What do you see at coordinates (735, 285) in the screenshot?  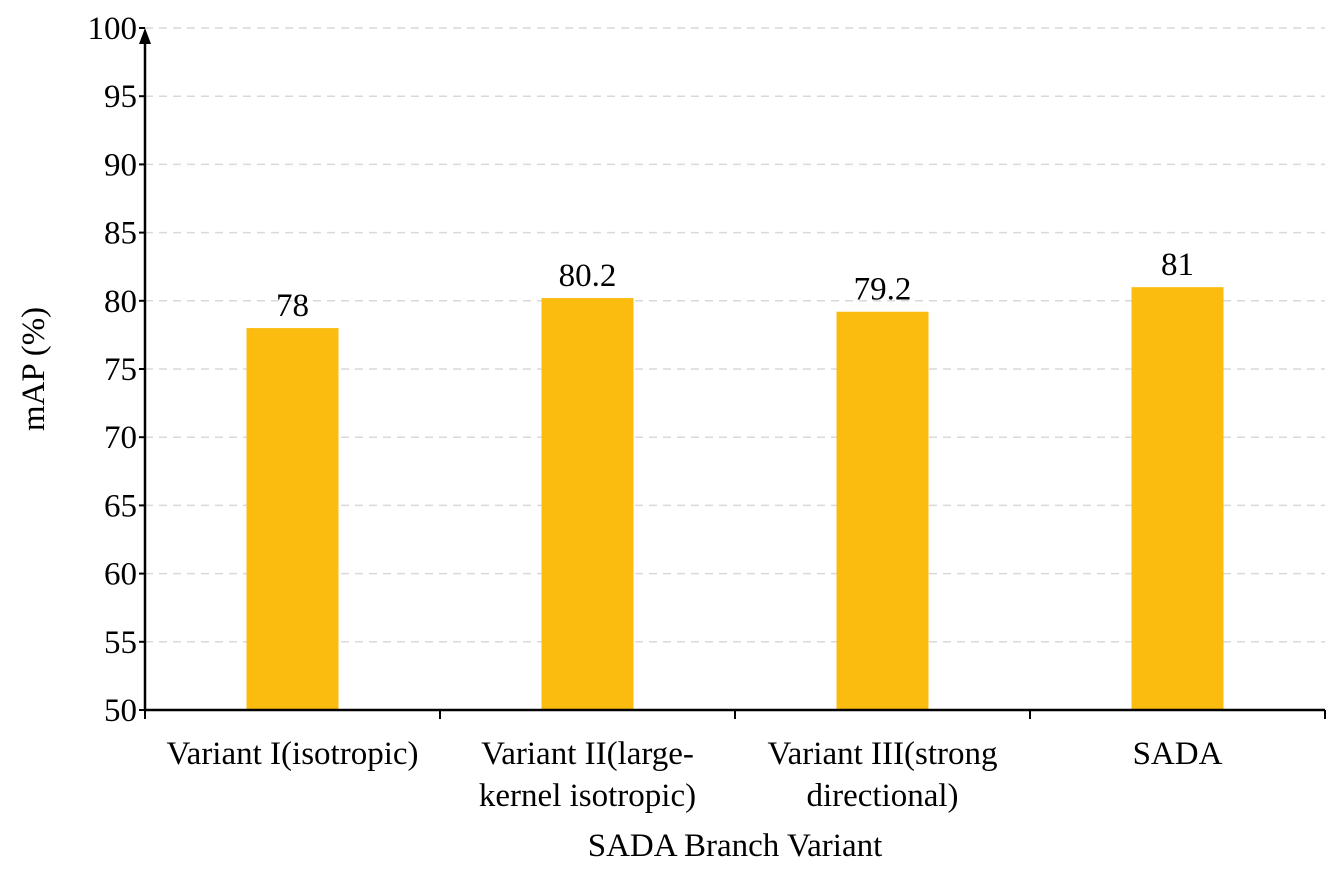 I see `data-labels: 78 80.2 79.2 81` at bounding box center [735, 285].